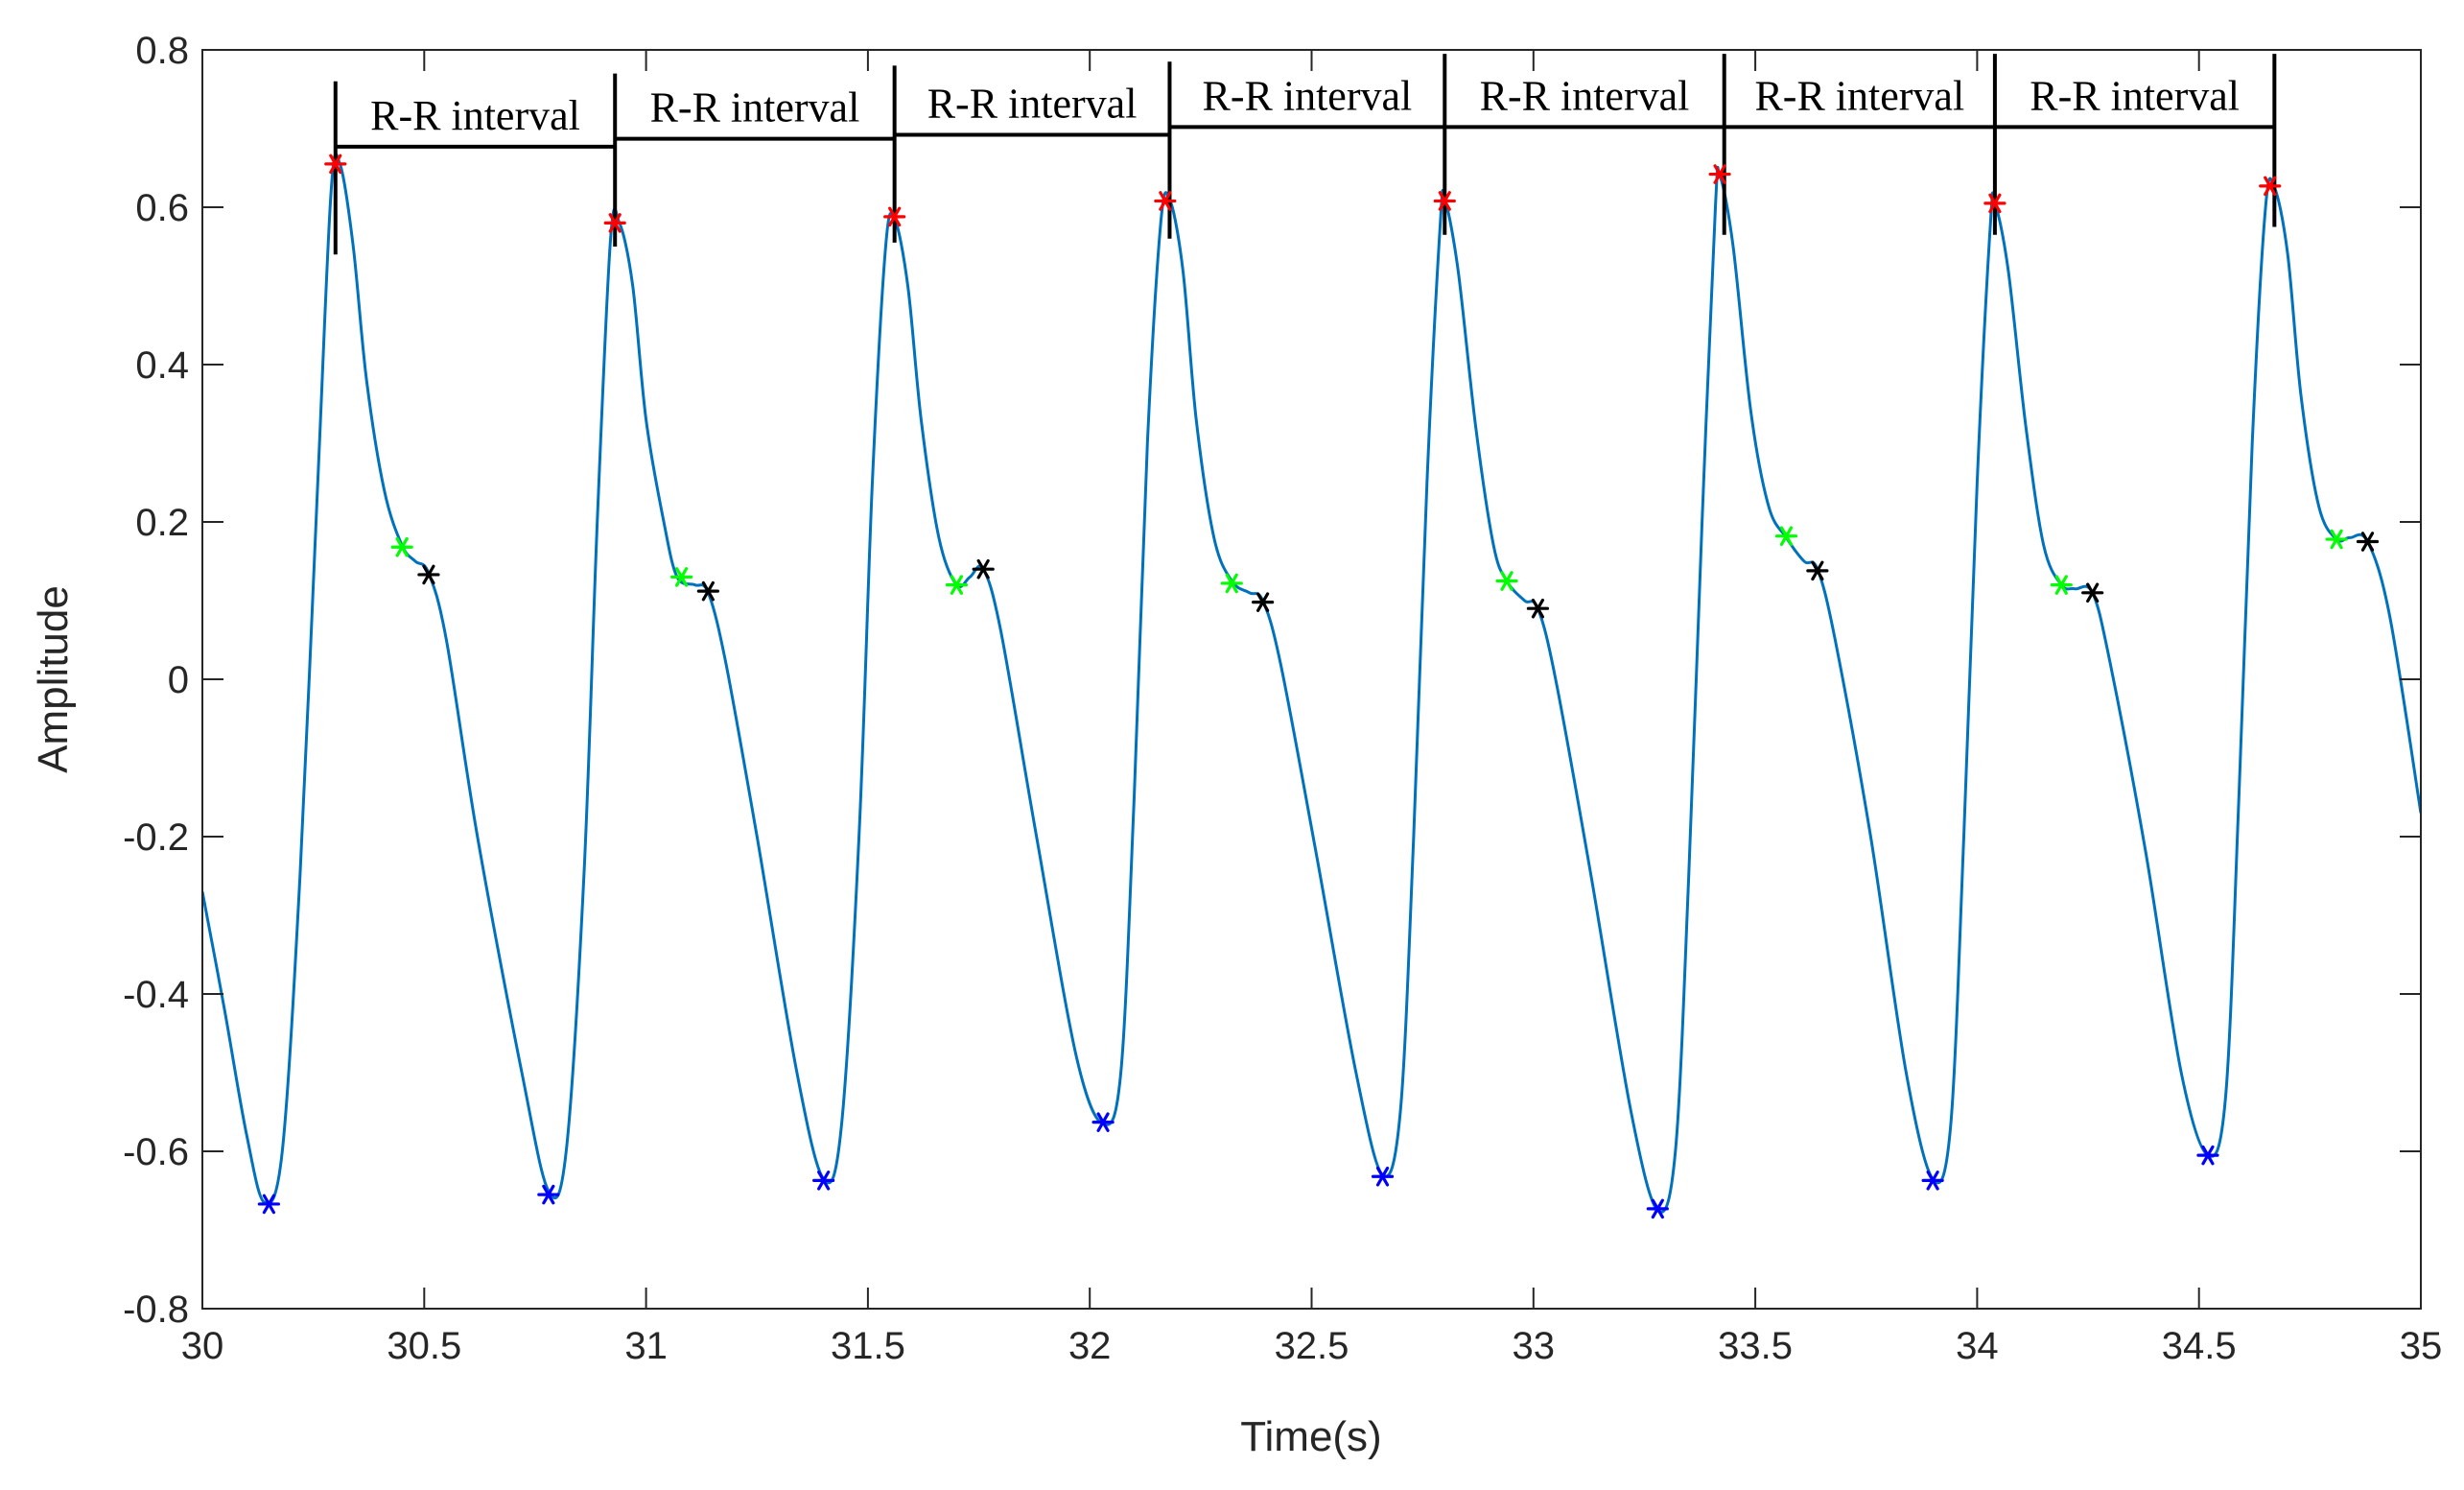 Image resolution: width=2464 pixels, height=1490 pixels. Describe the element at coordinates (179, 680) in the screenshot. I see `y-tick-label: 0` at that location.